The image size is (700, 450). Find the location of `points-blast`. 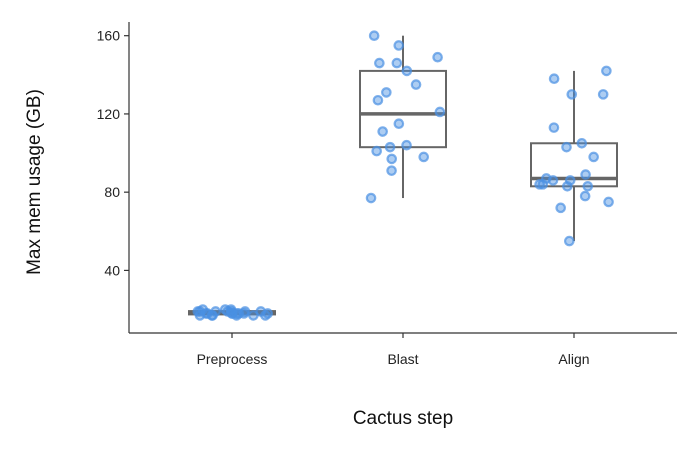

points-blast is located at coordinates (405, 117).